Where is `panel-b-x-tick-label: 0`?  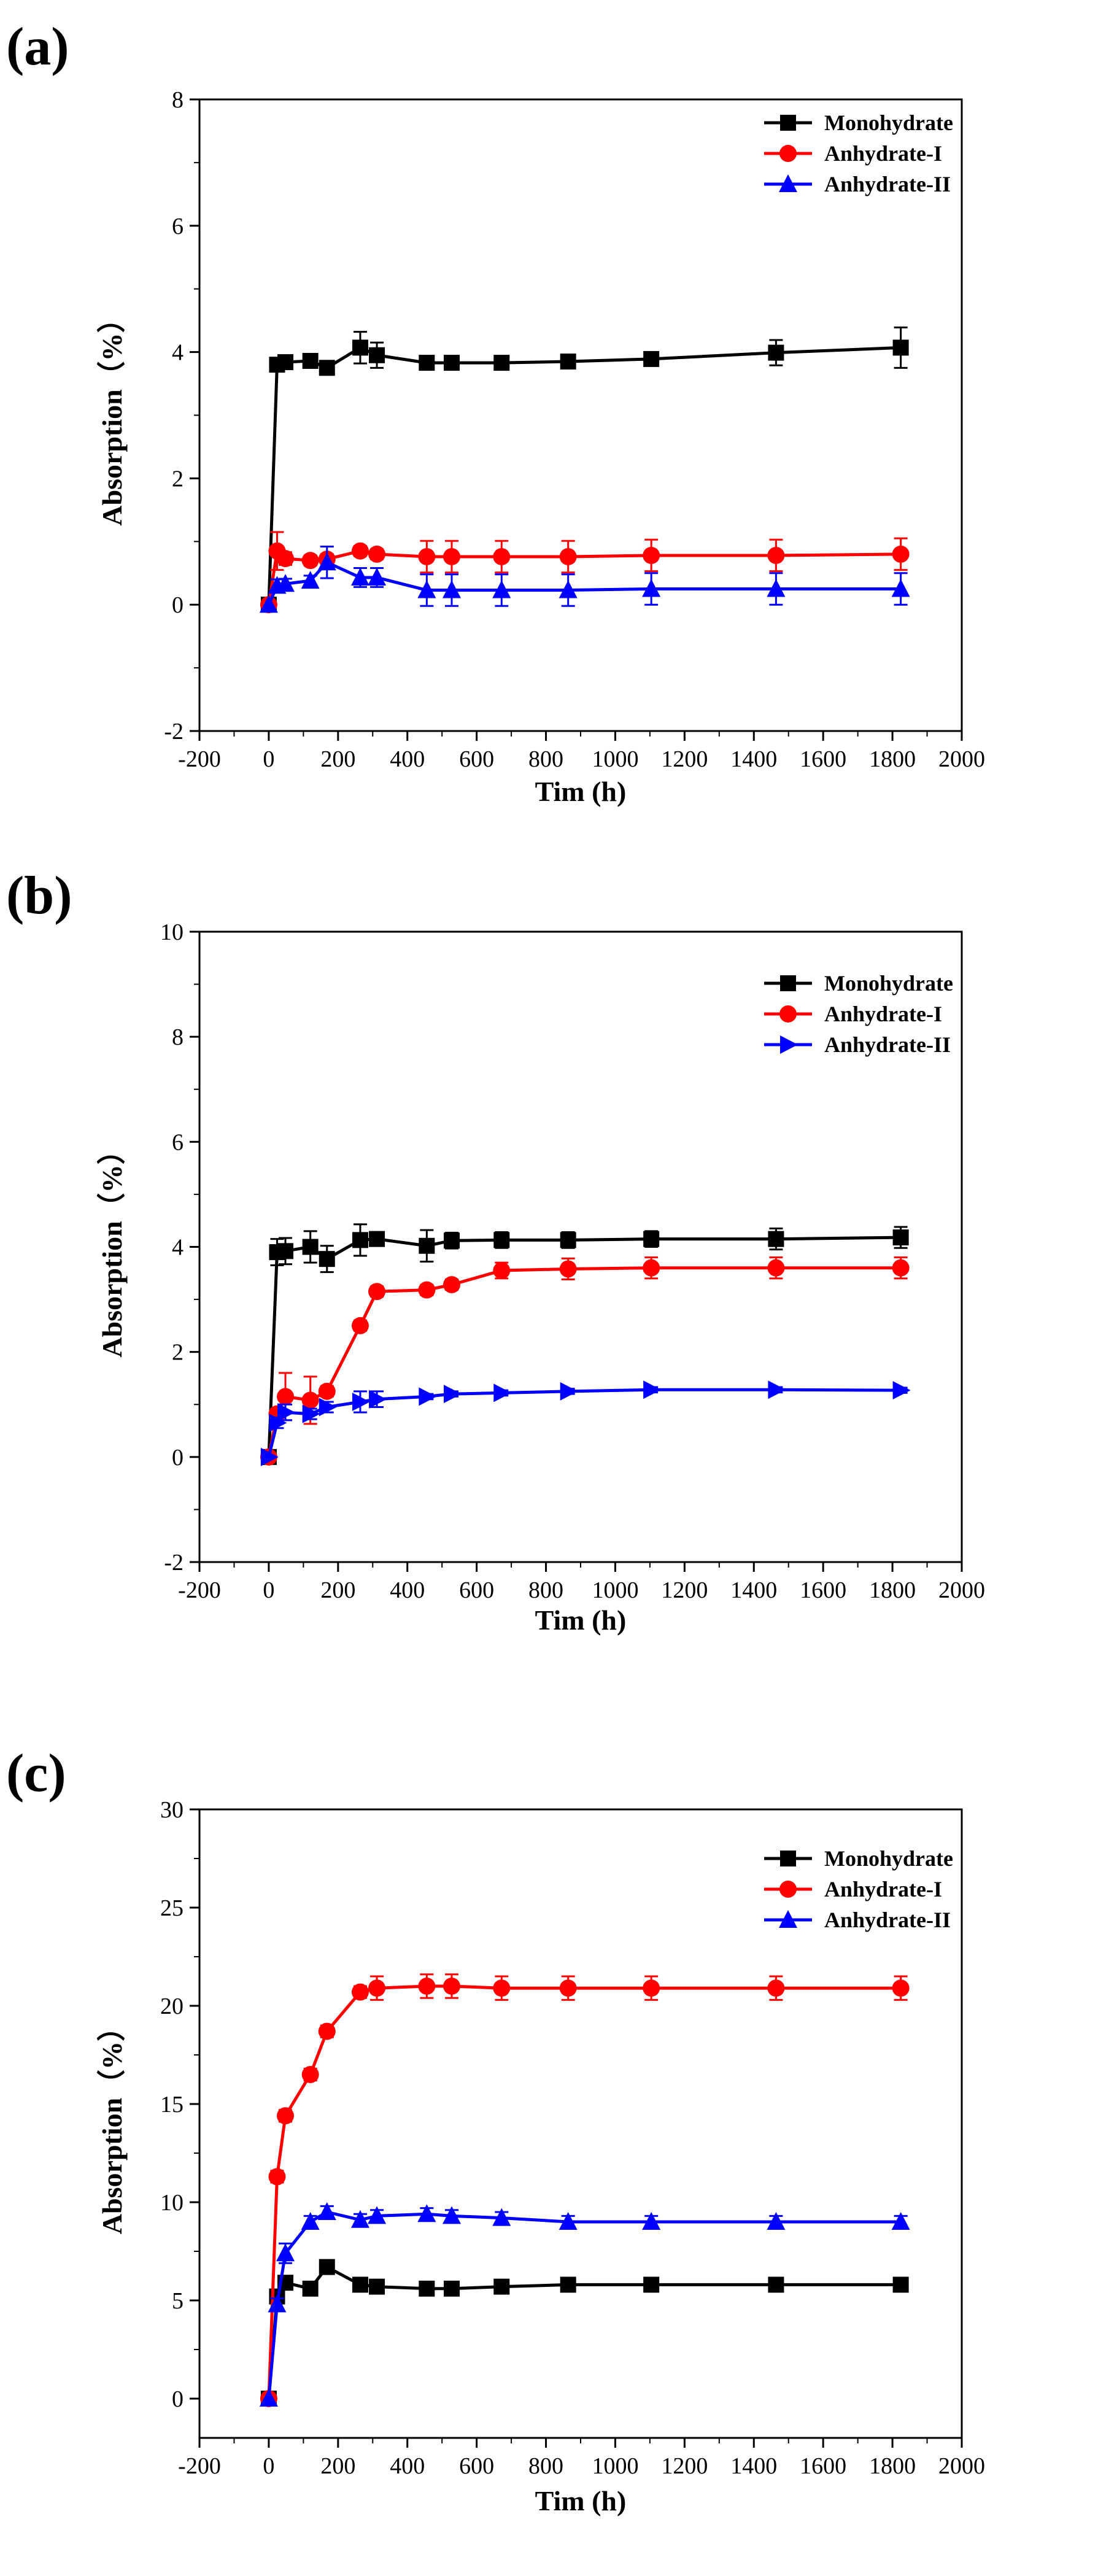
panel-b-x-tick-label: 0 is located at coordinates (269, 1590).